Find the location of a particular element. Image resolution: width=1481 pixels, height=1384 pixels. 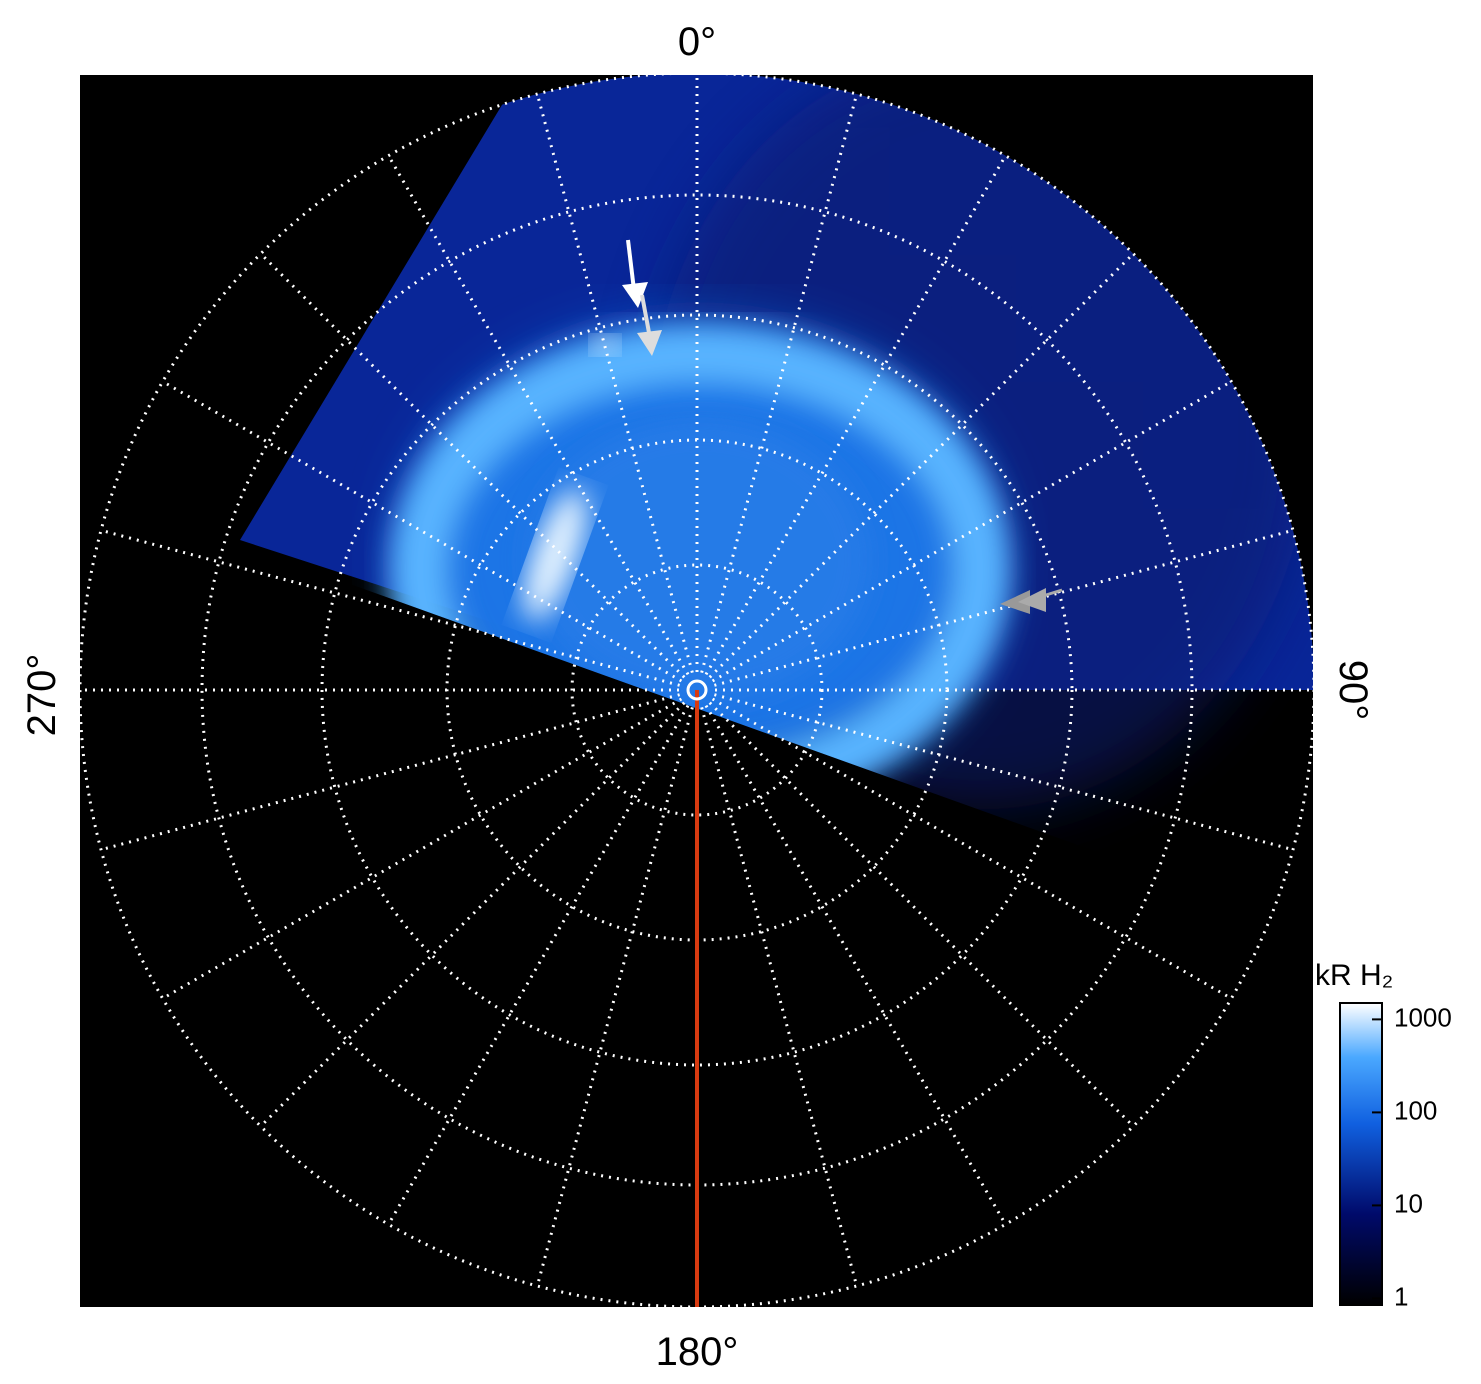

angle-label-left: 270° is located at coordinates (42, 695).